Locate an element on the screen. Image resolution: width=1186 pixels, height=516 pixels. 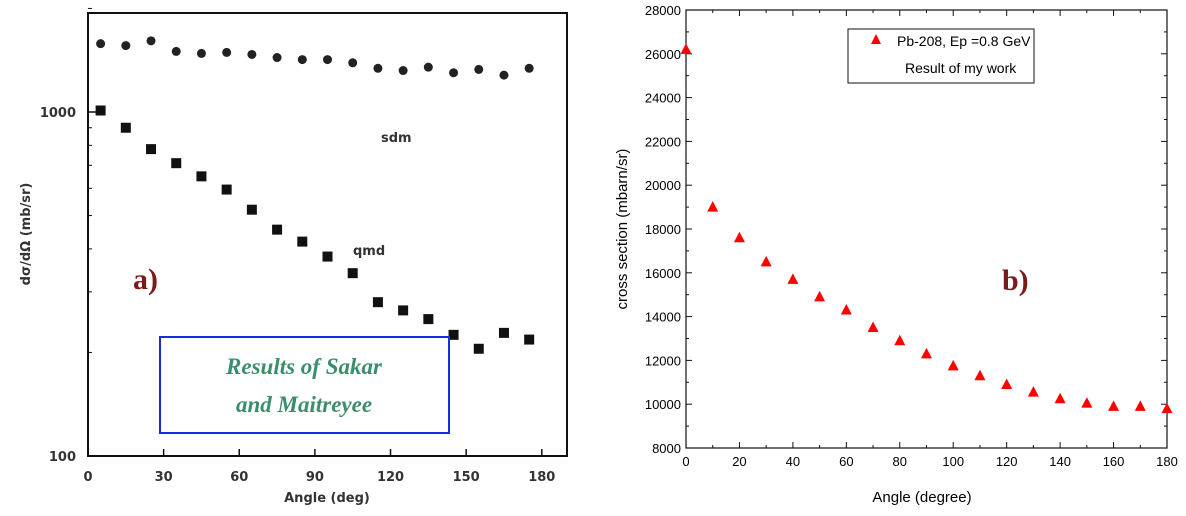
b-x-tick-label: 80 is located at coordinates (900, 461).